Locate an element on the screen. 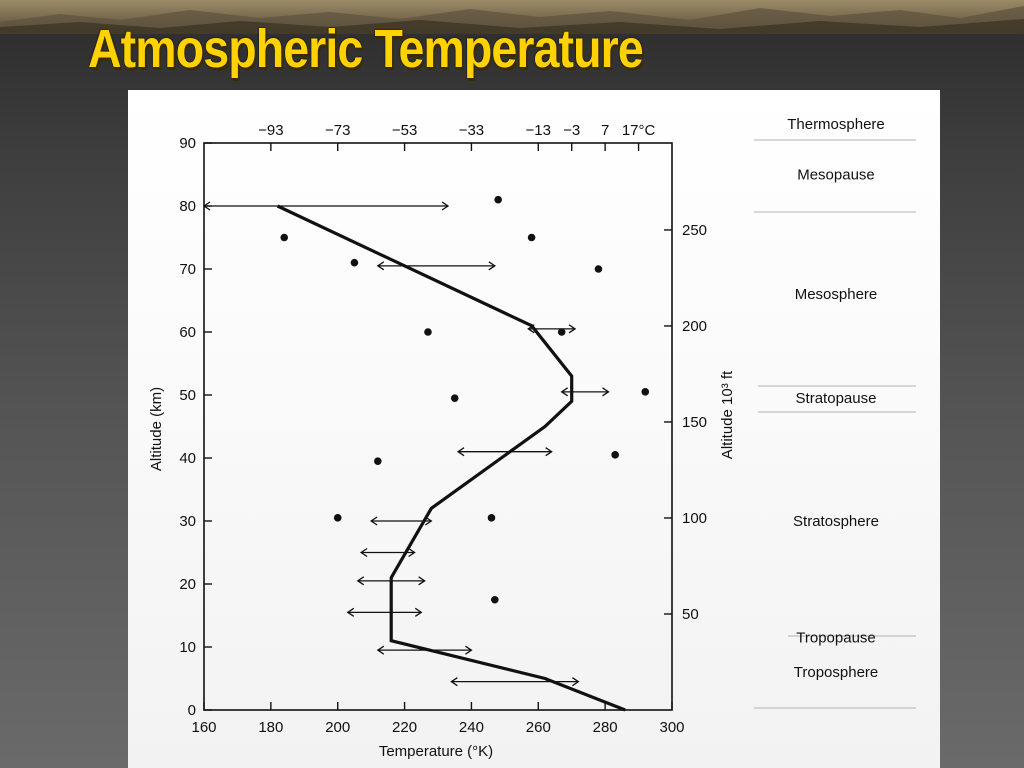 The image size is (1024, 768). top-tick-label: 7 is located at coordinates (605, 130).